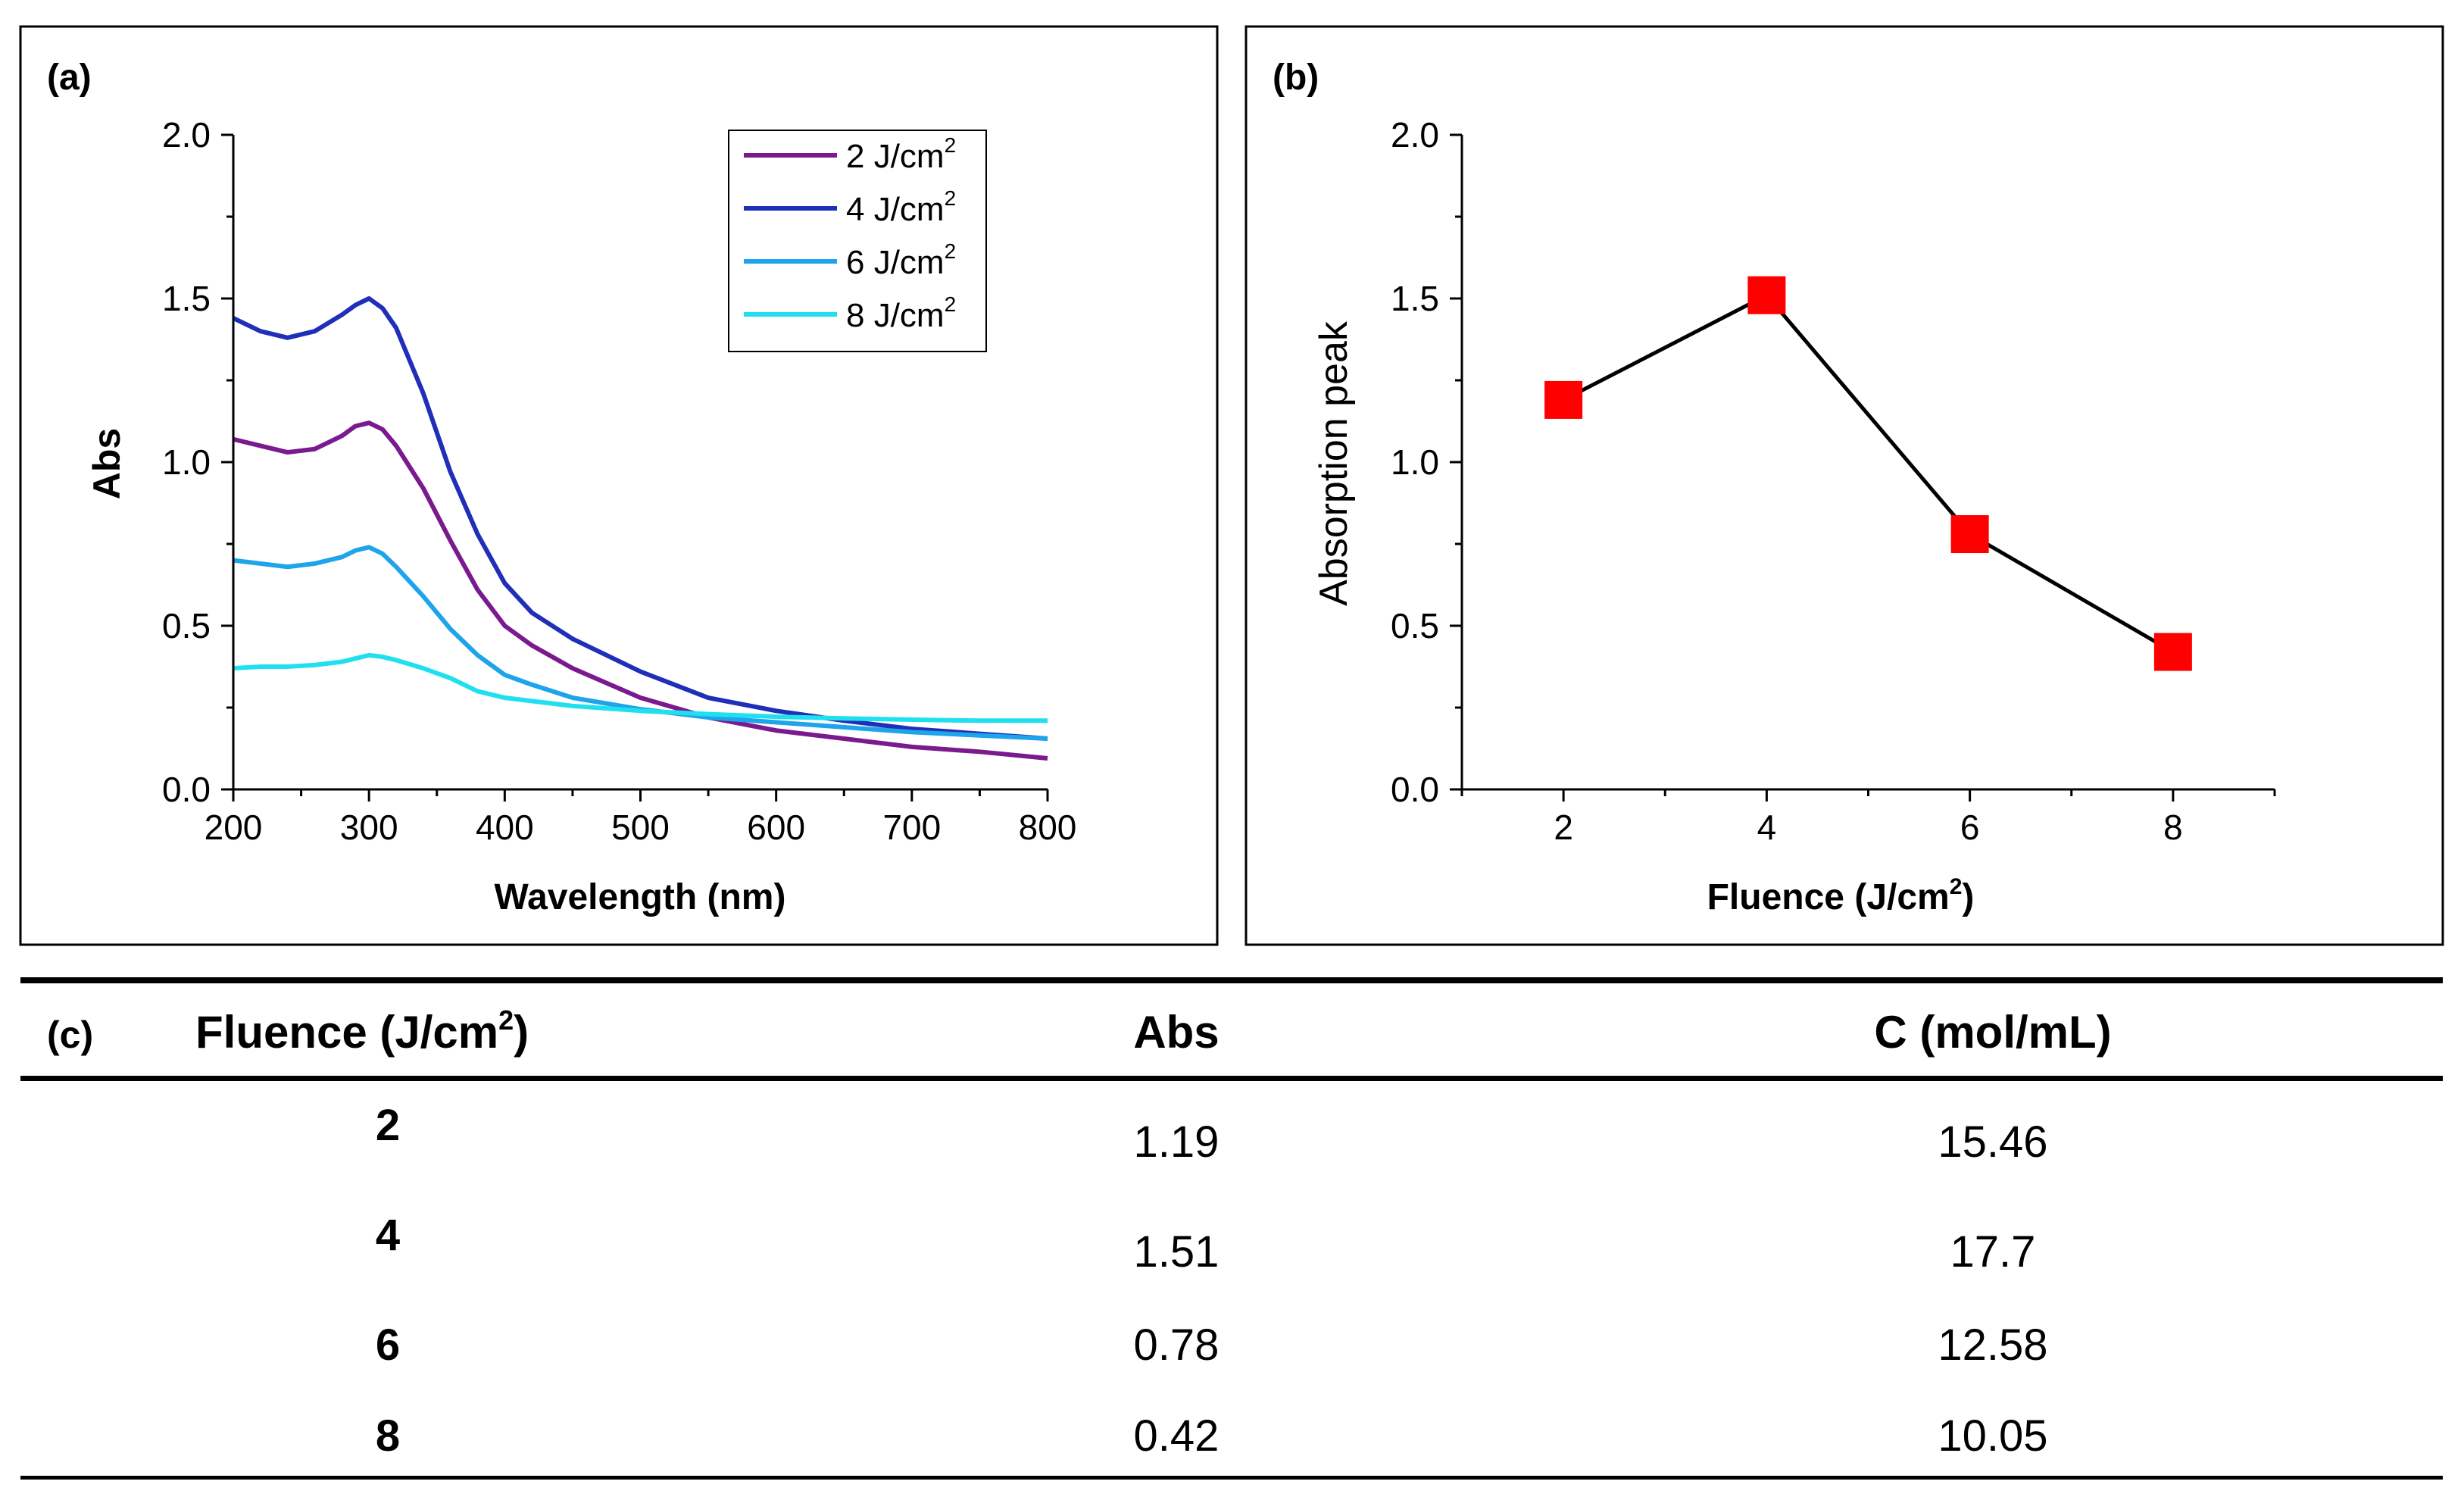  Describe the element at coordinates (369, 827) in the screenshot. I see `chart-a-x-tick-label: 300` at that location.